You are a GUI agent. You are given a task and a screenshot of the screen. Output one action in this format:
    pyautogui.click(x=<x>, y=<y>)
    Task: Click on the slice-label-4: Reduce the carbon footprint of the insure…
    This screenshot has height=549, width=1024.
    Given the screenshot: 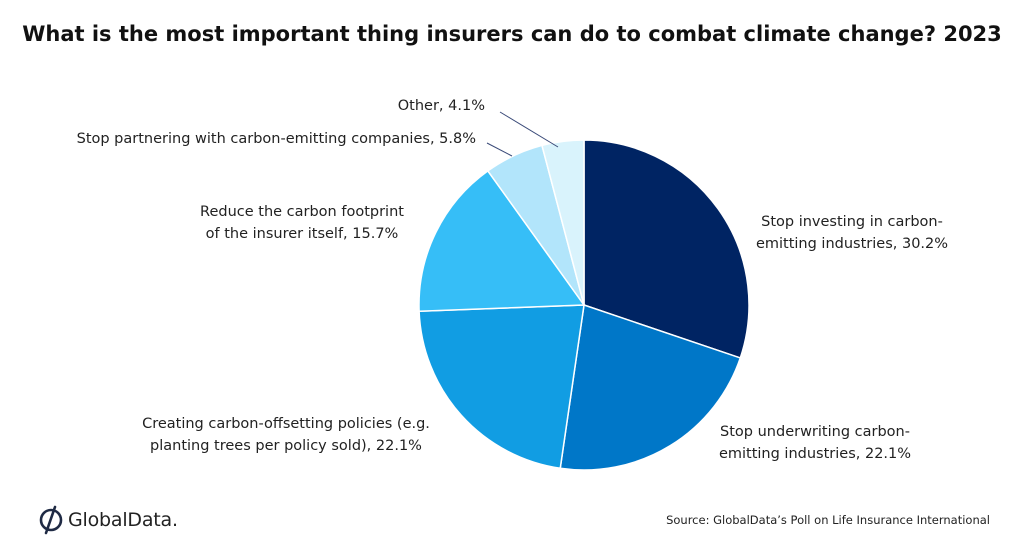 What is the action you would take?
    pyautogui.click(x=302, y=223)
    